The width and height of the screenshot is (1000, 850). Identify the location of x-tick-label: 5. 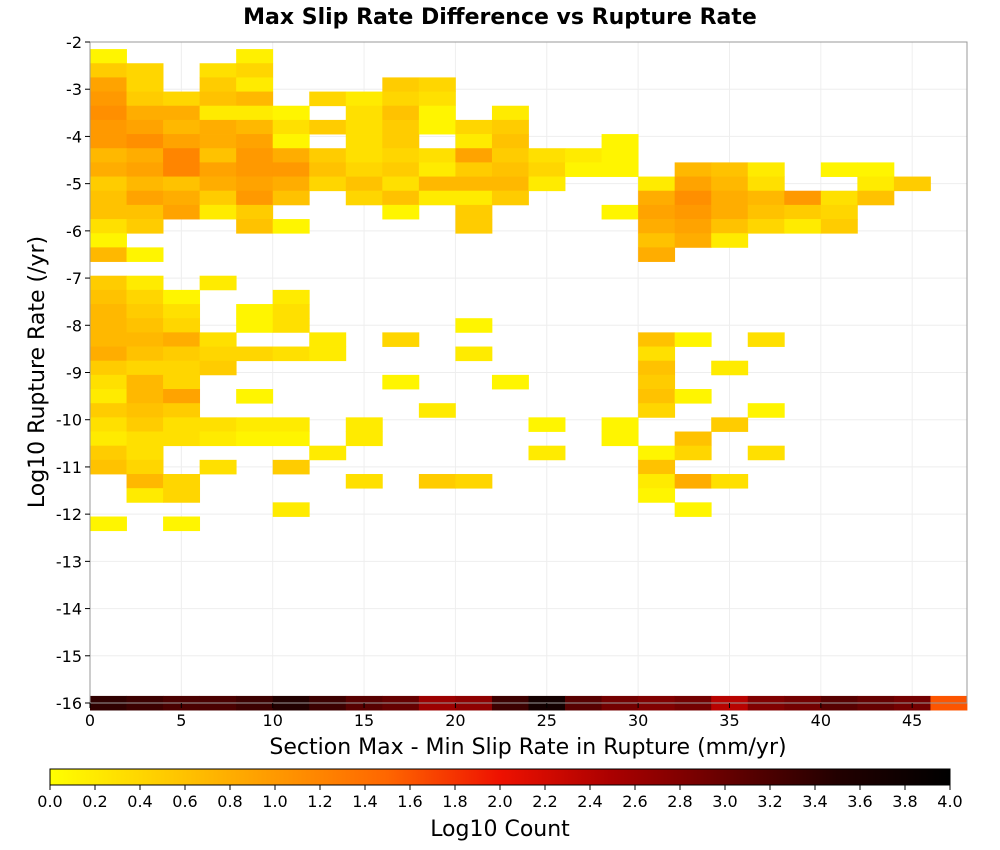
(181, 720).